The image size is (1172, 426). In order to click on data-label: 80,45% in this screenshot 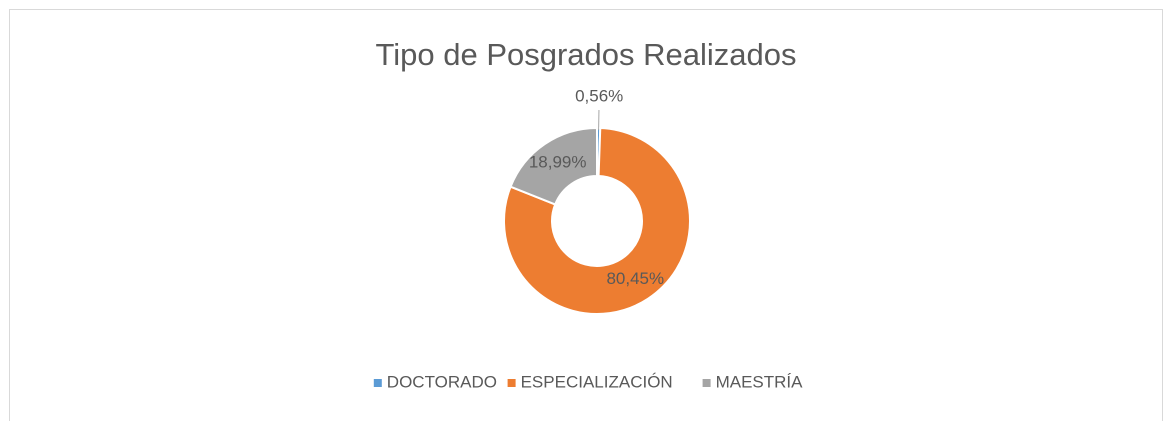, I will do `click(635, 278)`.